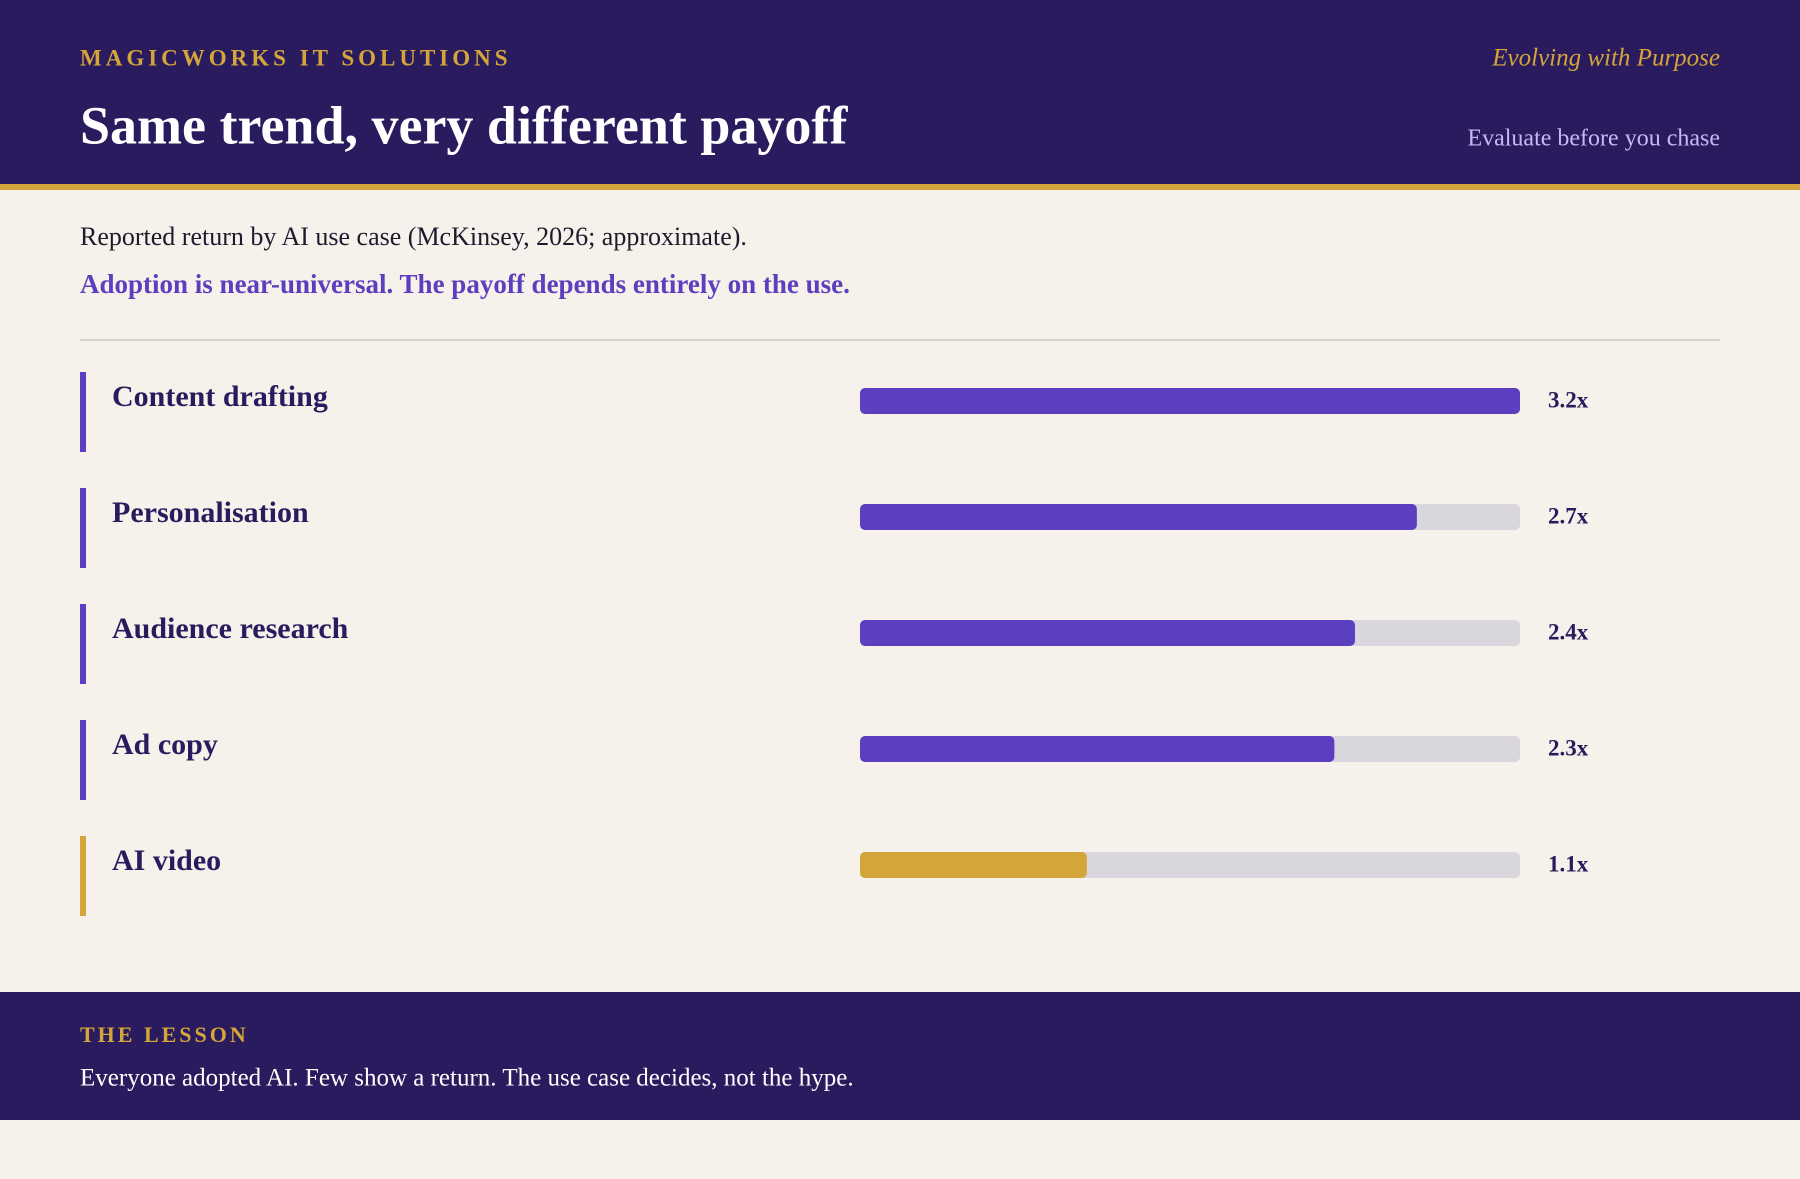  What do you see at coordinates (1593, 139) in the screenshot?
I see `aside: Evaluate before you chase` at bounding box center [1593, 139].